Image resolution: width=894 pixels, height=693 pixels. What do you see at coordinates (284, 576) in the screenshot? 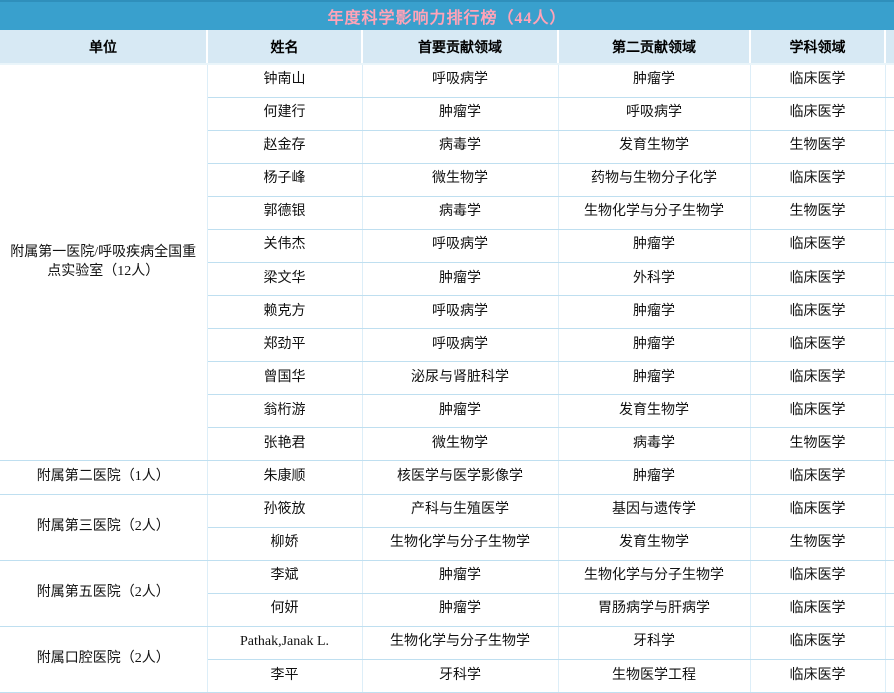
I see `name-cell: 李斌` at bounding box center [284, 576].